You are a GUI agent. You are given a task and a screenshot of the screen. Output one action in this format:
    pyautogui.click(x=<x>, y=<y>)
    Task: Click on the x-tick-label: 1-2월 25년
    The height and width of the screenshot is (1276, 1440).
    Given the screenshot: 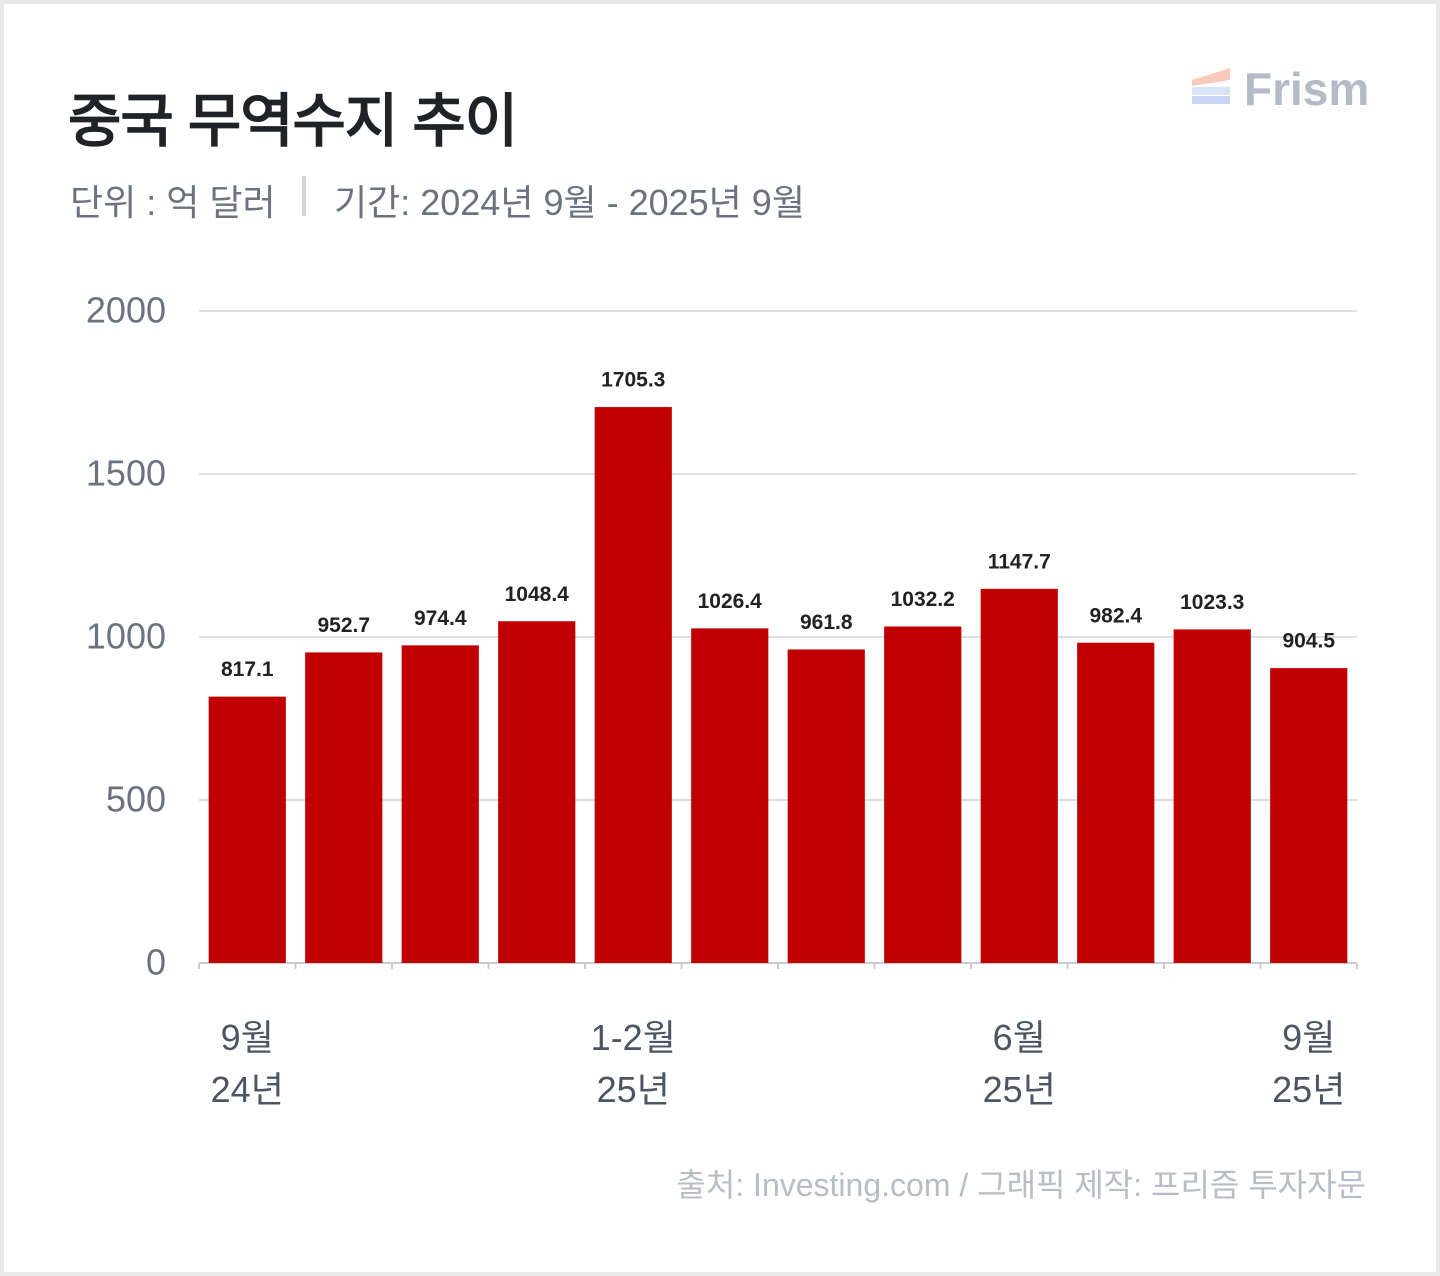 What is the action you would take?
    pyautogui.click(x=633, y=1063)
    